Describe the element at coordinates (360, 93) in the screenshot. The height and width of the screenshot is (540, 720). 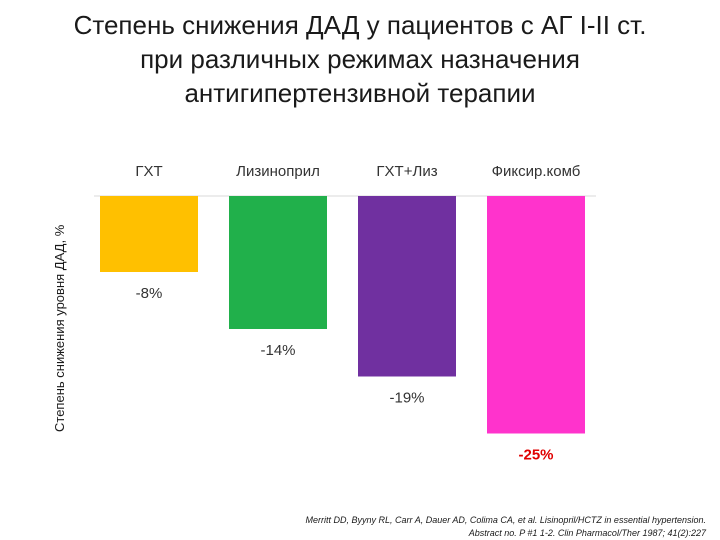
I see `chart-title-line: антигипертензивной терапии` at that location.